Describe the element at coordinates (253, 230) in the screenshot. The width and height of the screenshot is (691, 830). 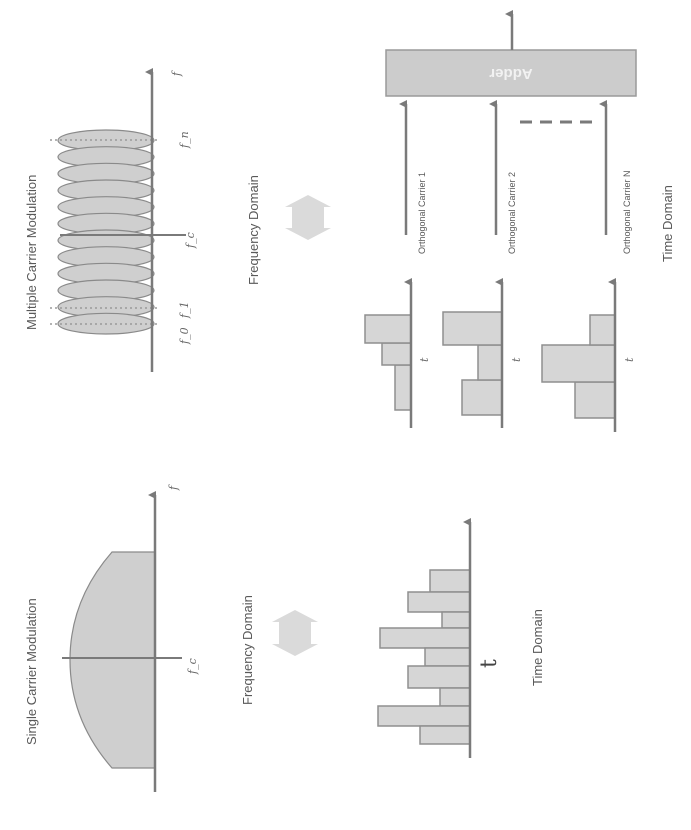
I see `multi-frequency-domain-label: Frequency Domain` at that location.